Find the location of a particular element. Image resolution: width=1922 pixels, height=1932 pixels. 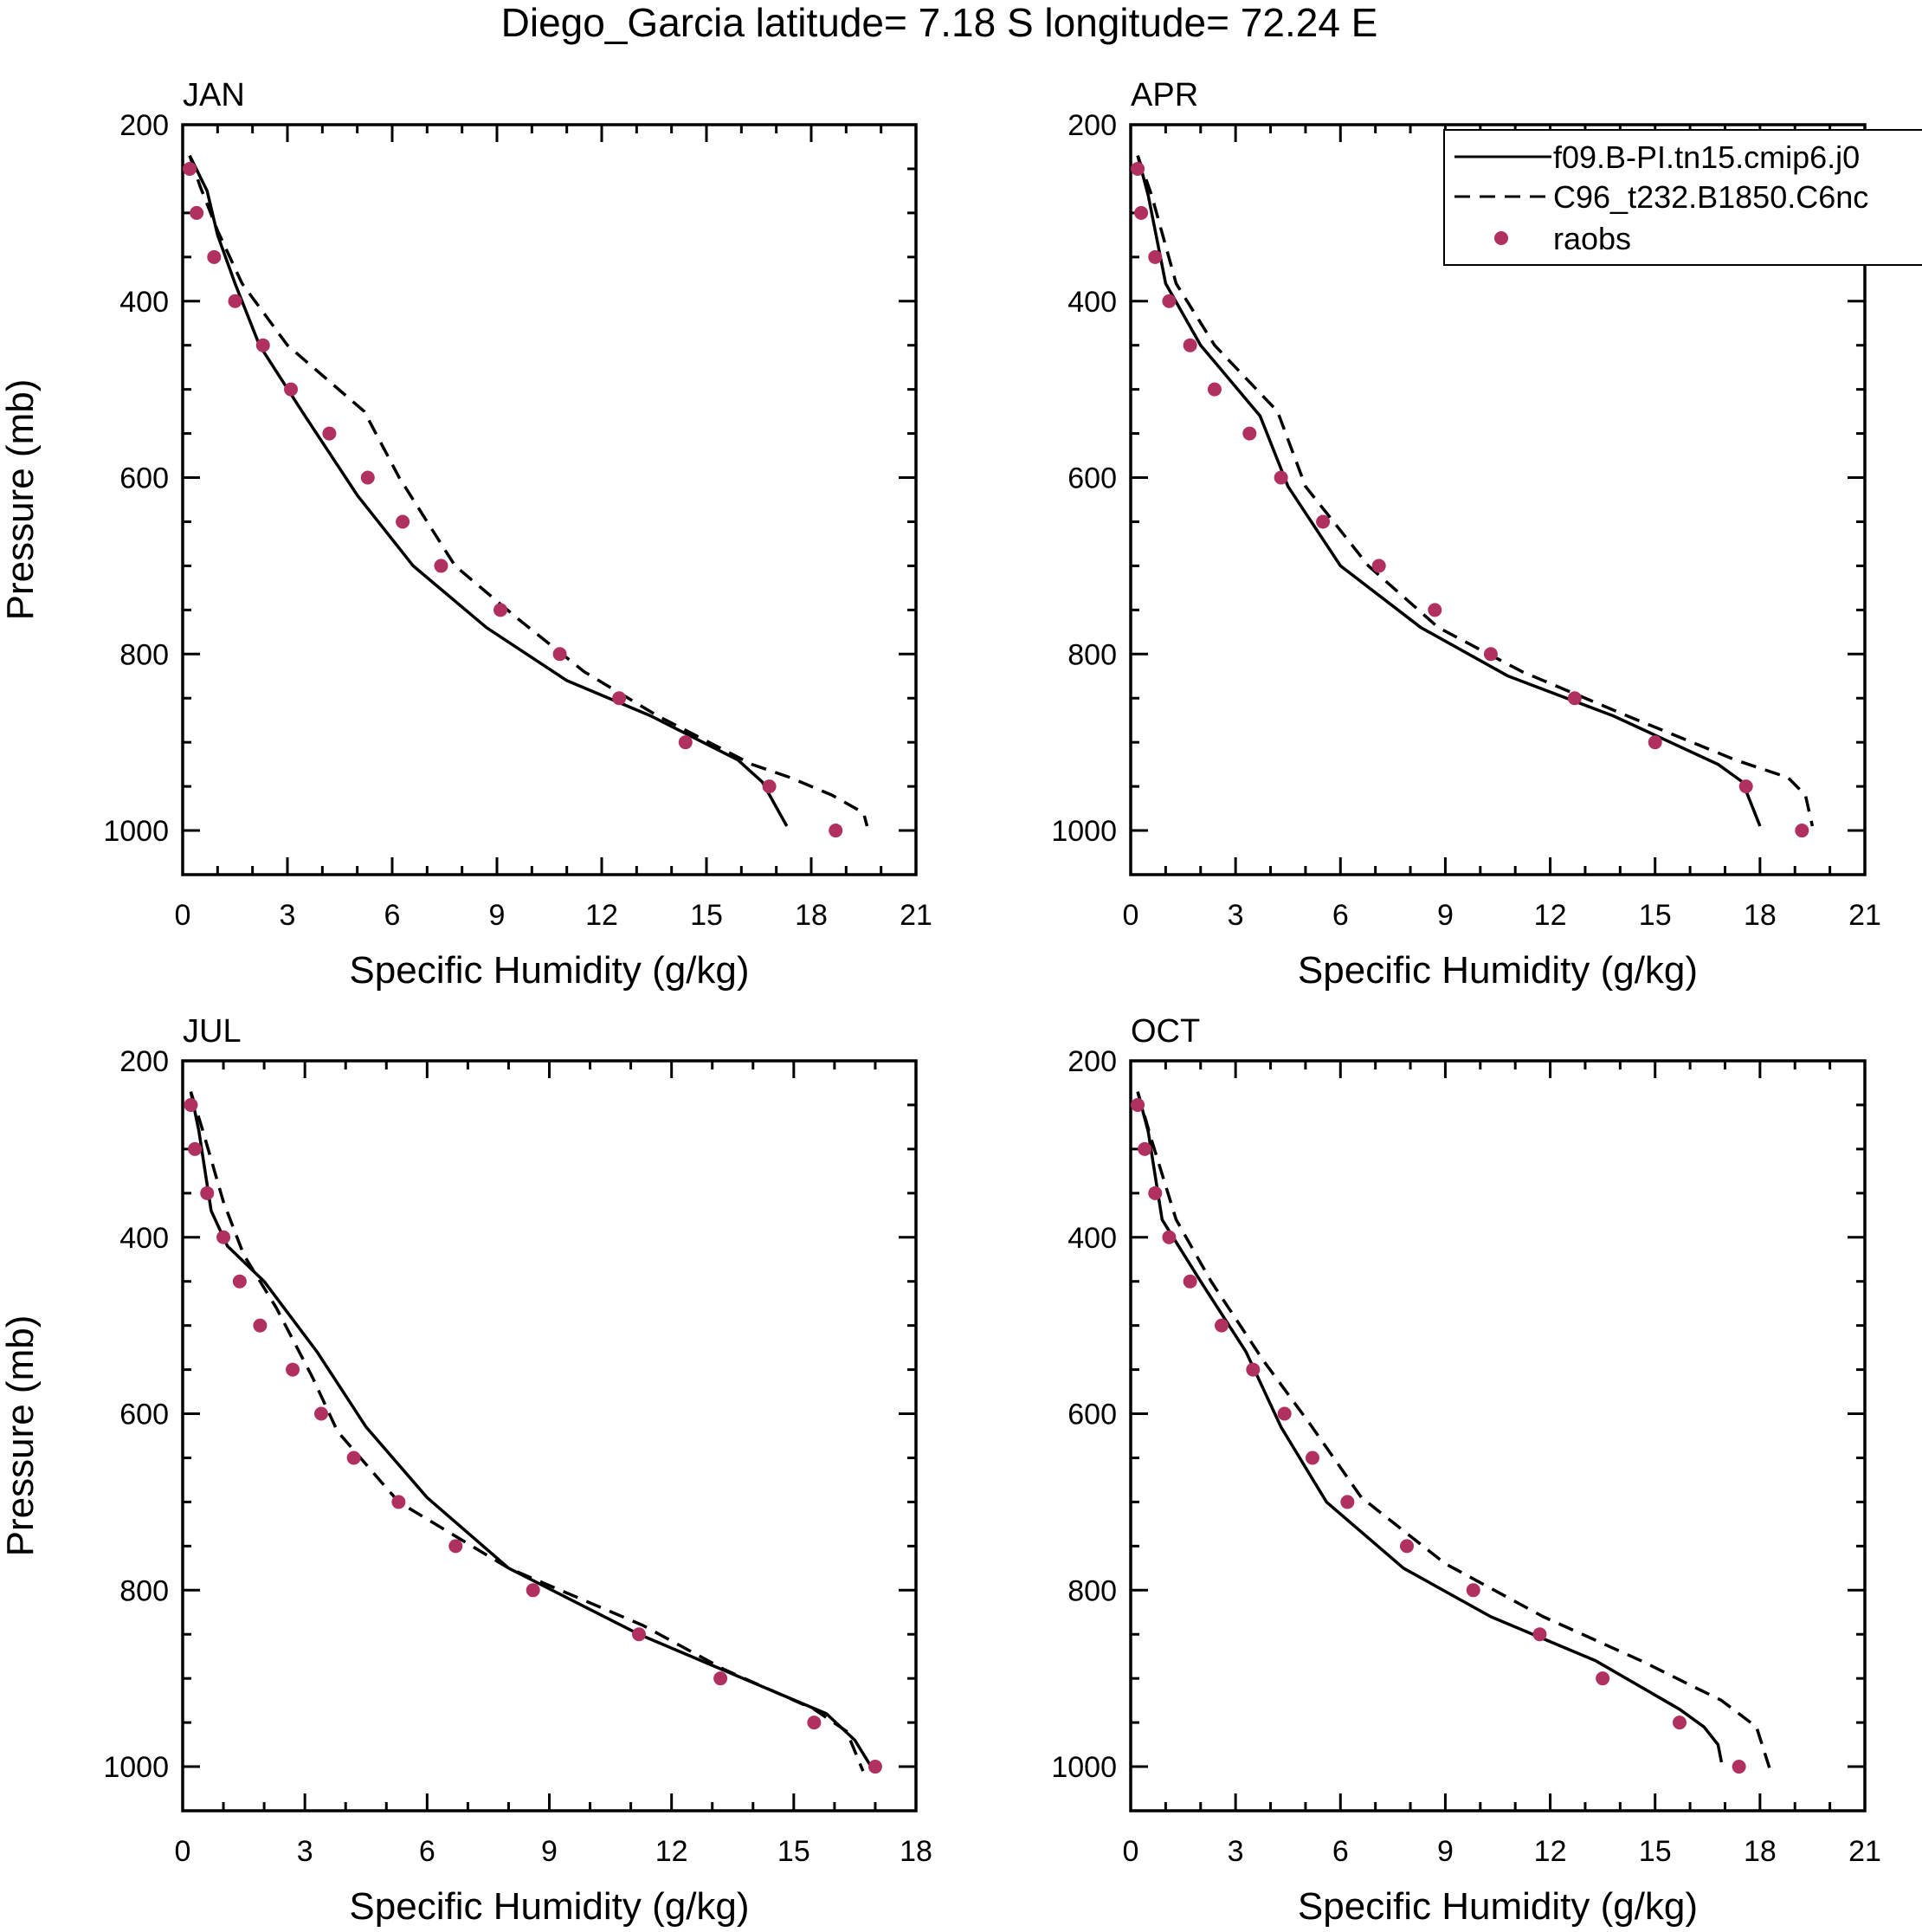

legend-label: raobs is located at coordinates (1592, 238).